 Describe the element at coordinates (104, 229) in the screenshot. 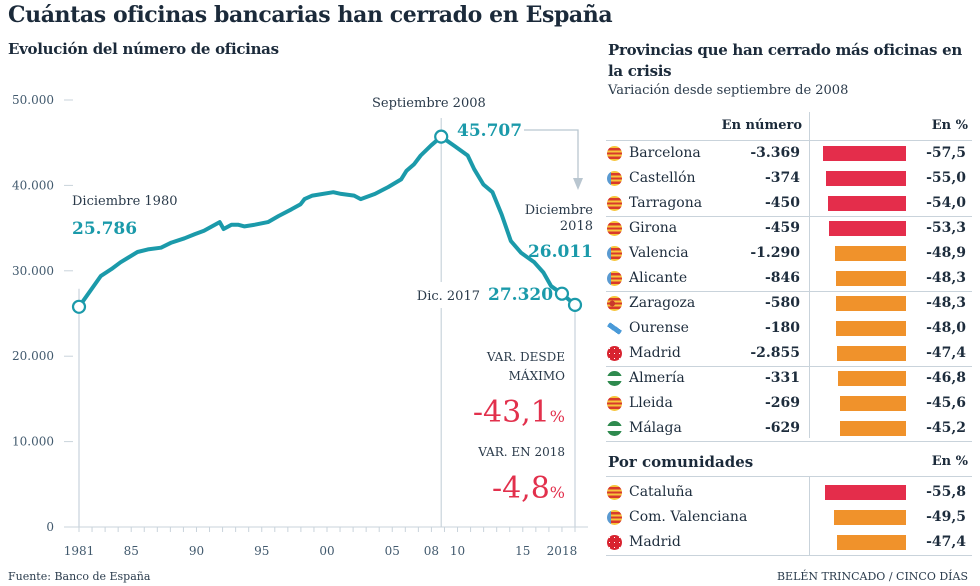

I see `start-value: 25.786` at that location.